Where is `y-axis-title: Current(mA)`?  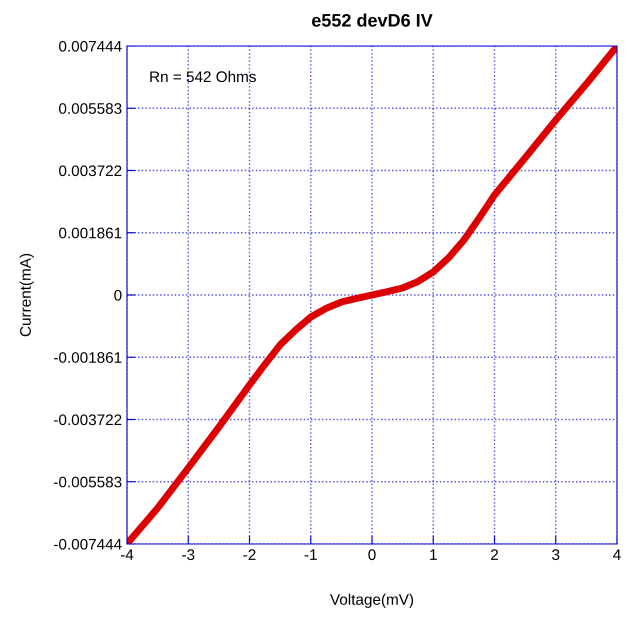 y-axis-title: Current(mA) is located at coordinates (27, 295).